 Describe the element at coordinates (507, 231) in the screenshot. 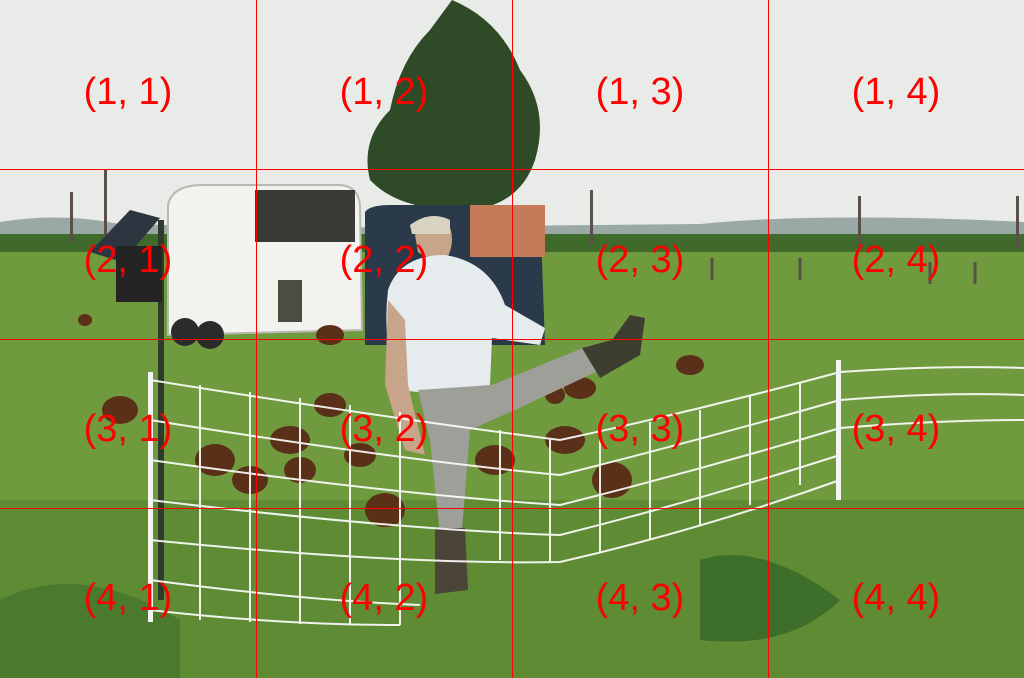

I see `trailer-crate` at that location.